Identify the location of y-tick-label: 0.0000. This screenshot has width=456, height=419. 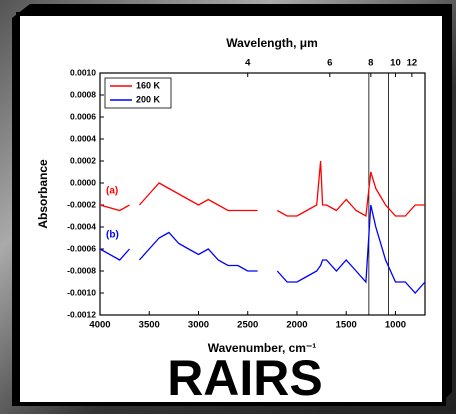
(83, 182).